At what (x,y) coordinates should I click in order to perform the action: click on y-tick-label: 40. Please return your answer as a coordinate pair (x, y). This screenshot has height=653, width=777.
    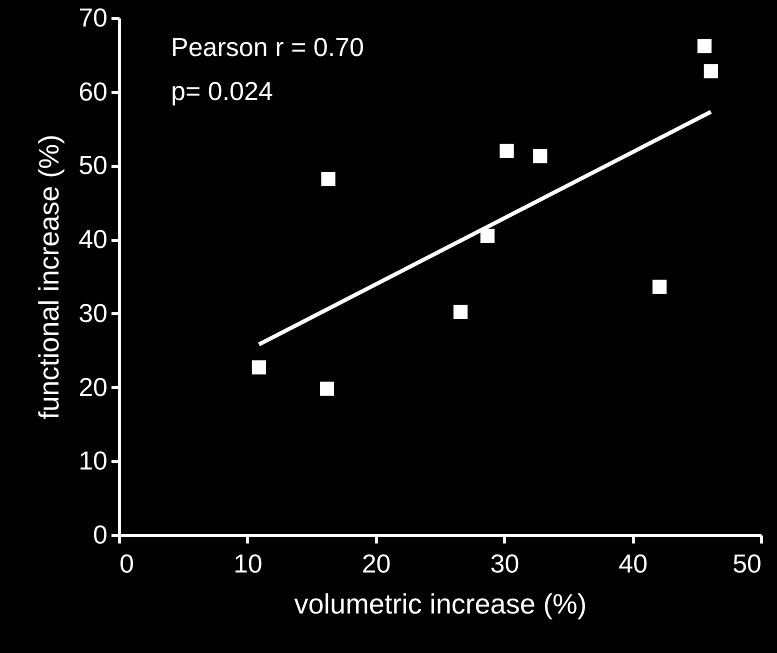
    Looking at the image, I should click on (93, 239).